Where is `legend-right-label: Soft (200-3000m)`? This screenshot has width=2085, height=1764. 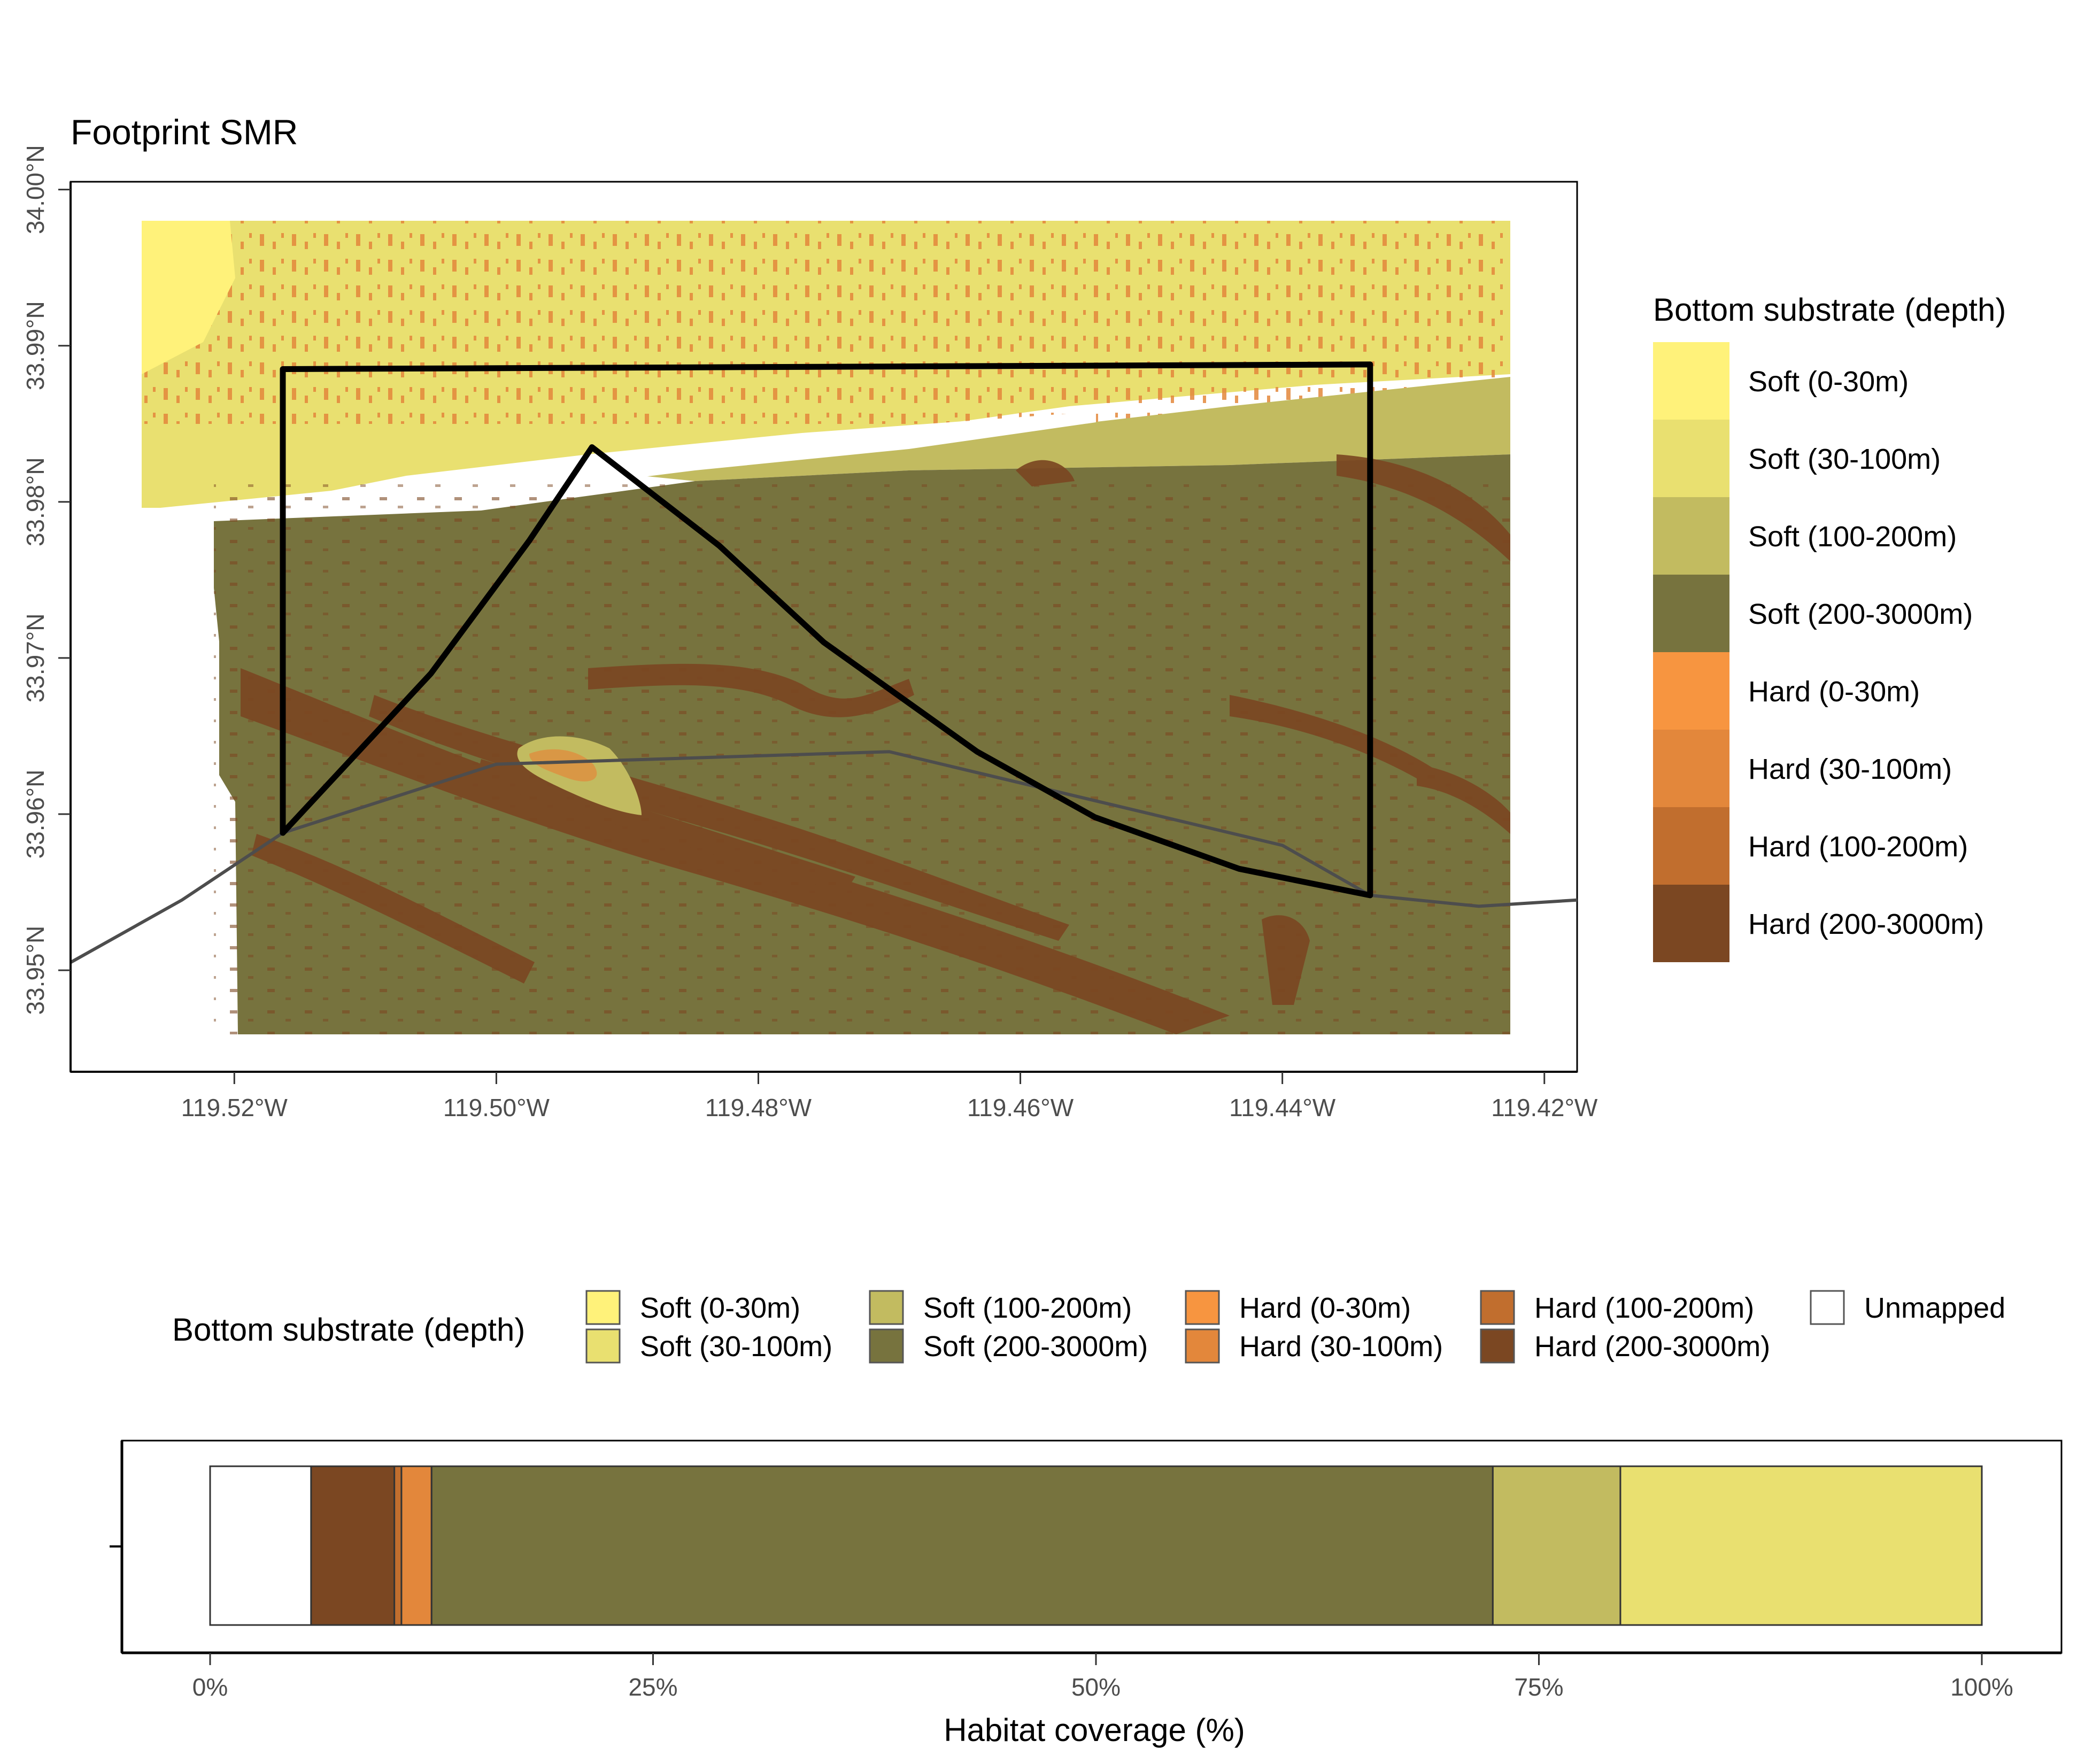 legend-right-label: Soft (200-3000m) is located at coordinates (1860, 614).